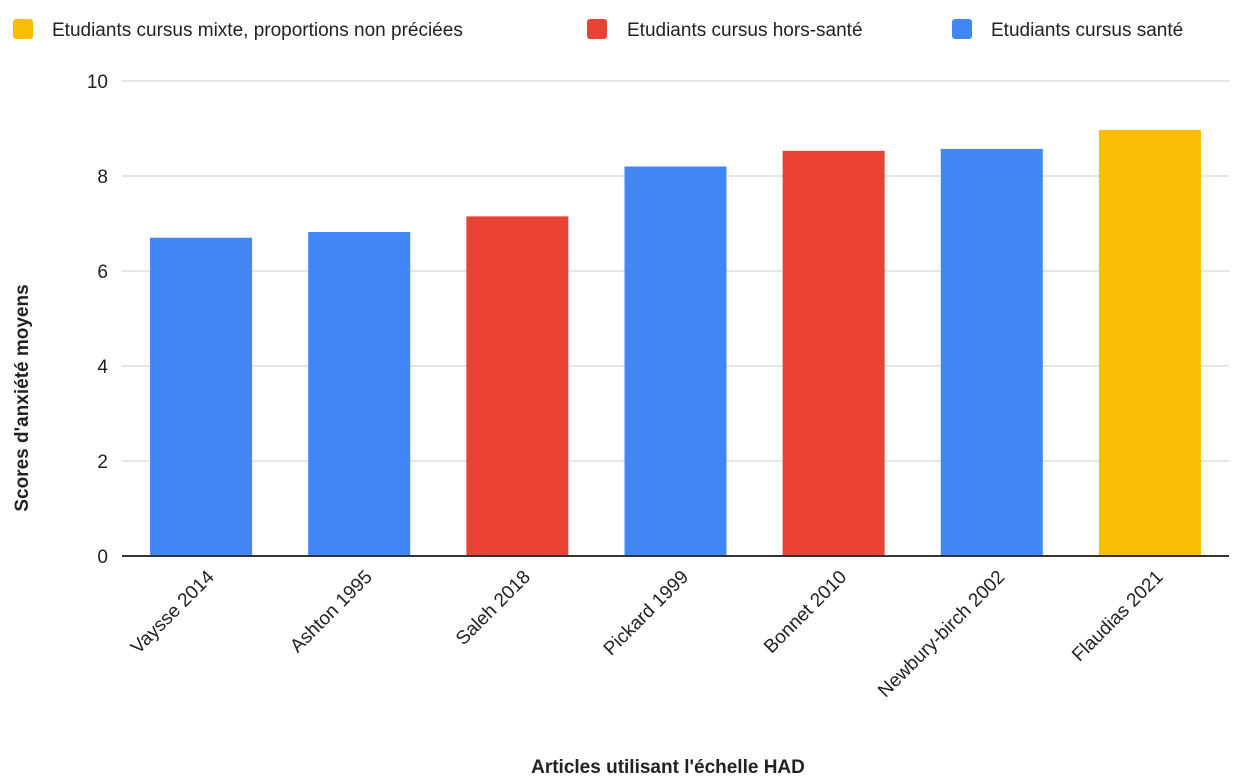  I want to click on x-tick-label: Vaysse 2014, so click(173, 612).